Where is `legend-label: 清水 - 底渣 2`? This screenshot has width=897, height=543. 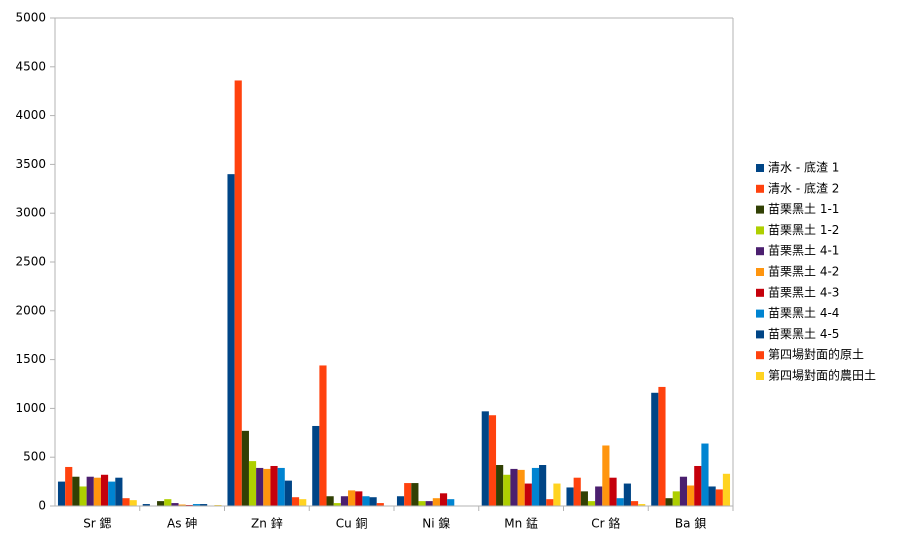 legend-label: 清水 - 底渣 2 is located at coordinates (803, 187).